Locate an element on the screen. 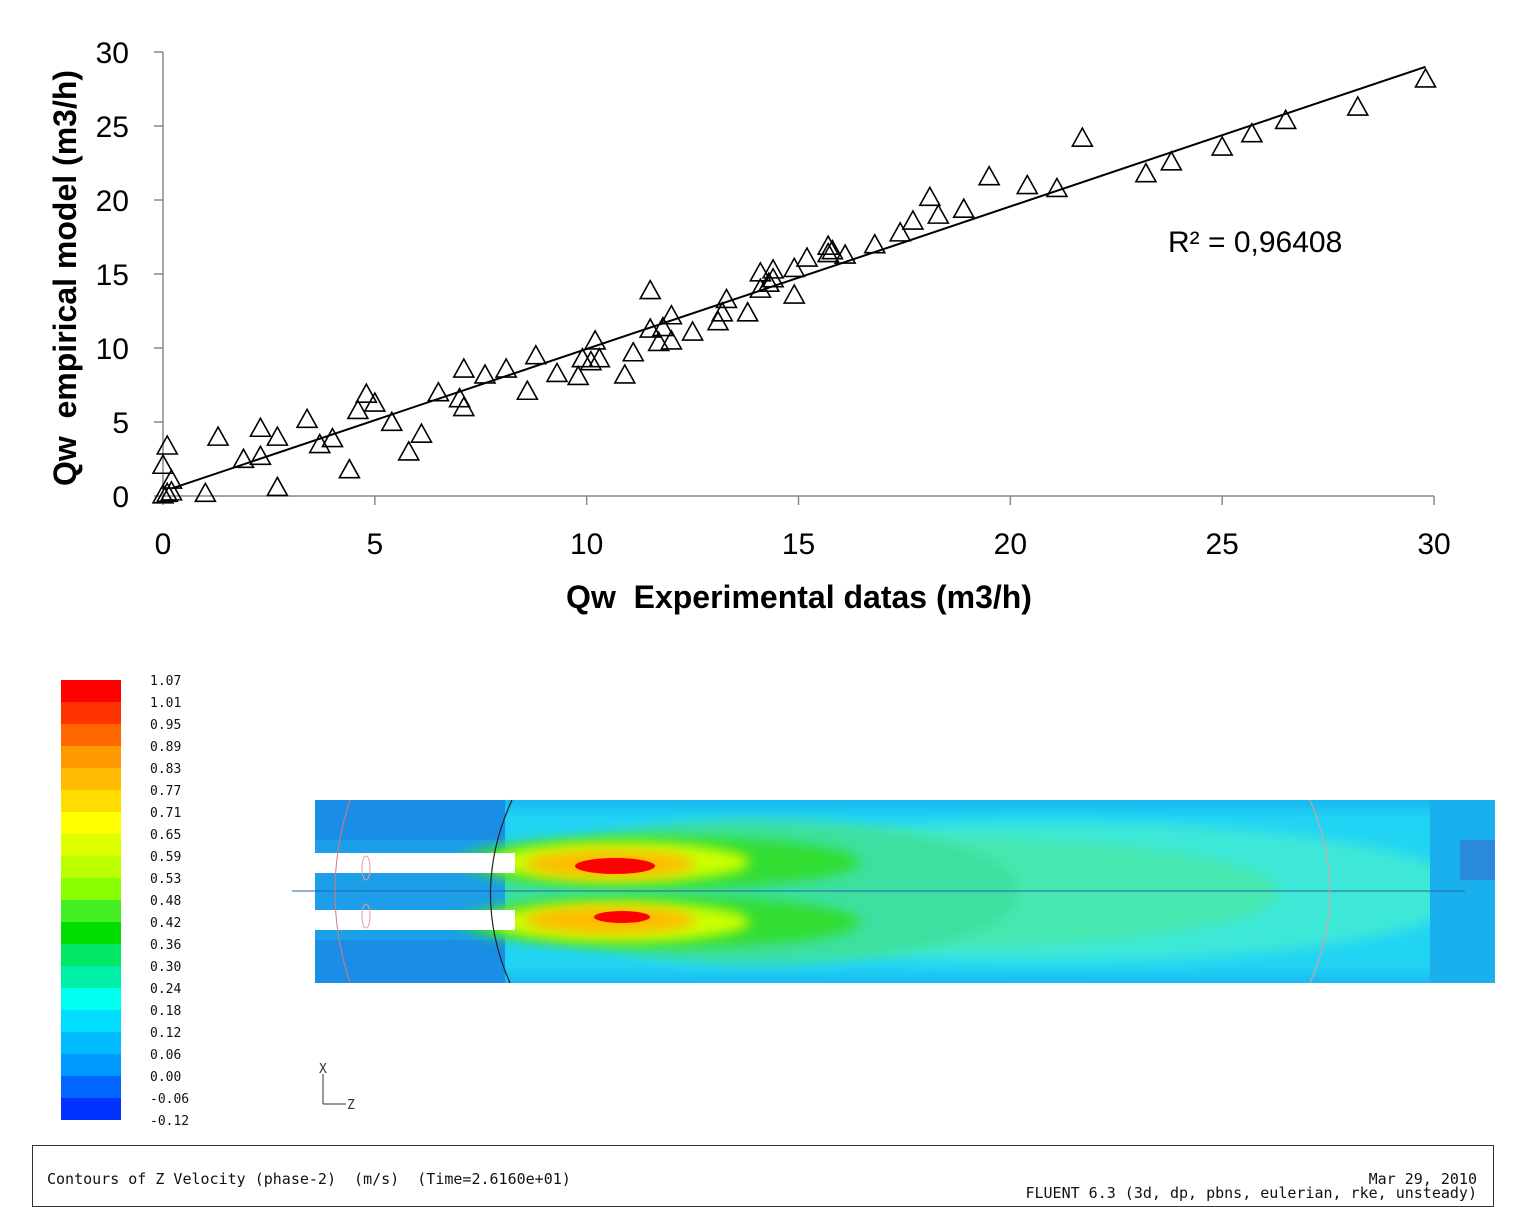 Image resolution: width=1513 pixels, height=1207 pixels. x-tick-label: 30 is located at coordinates (1433, 544).